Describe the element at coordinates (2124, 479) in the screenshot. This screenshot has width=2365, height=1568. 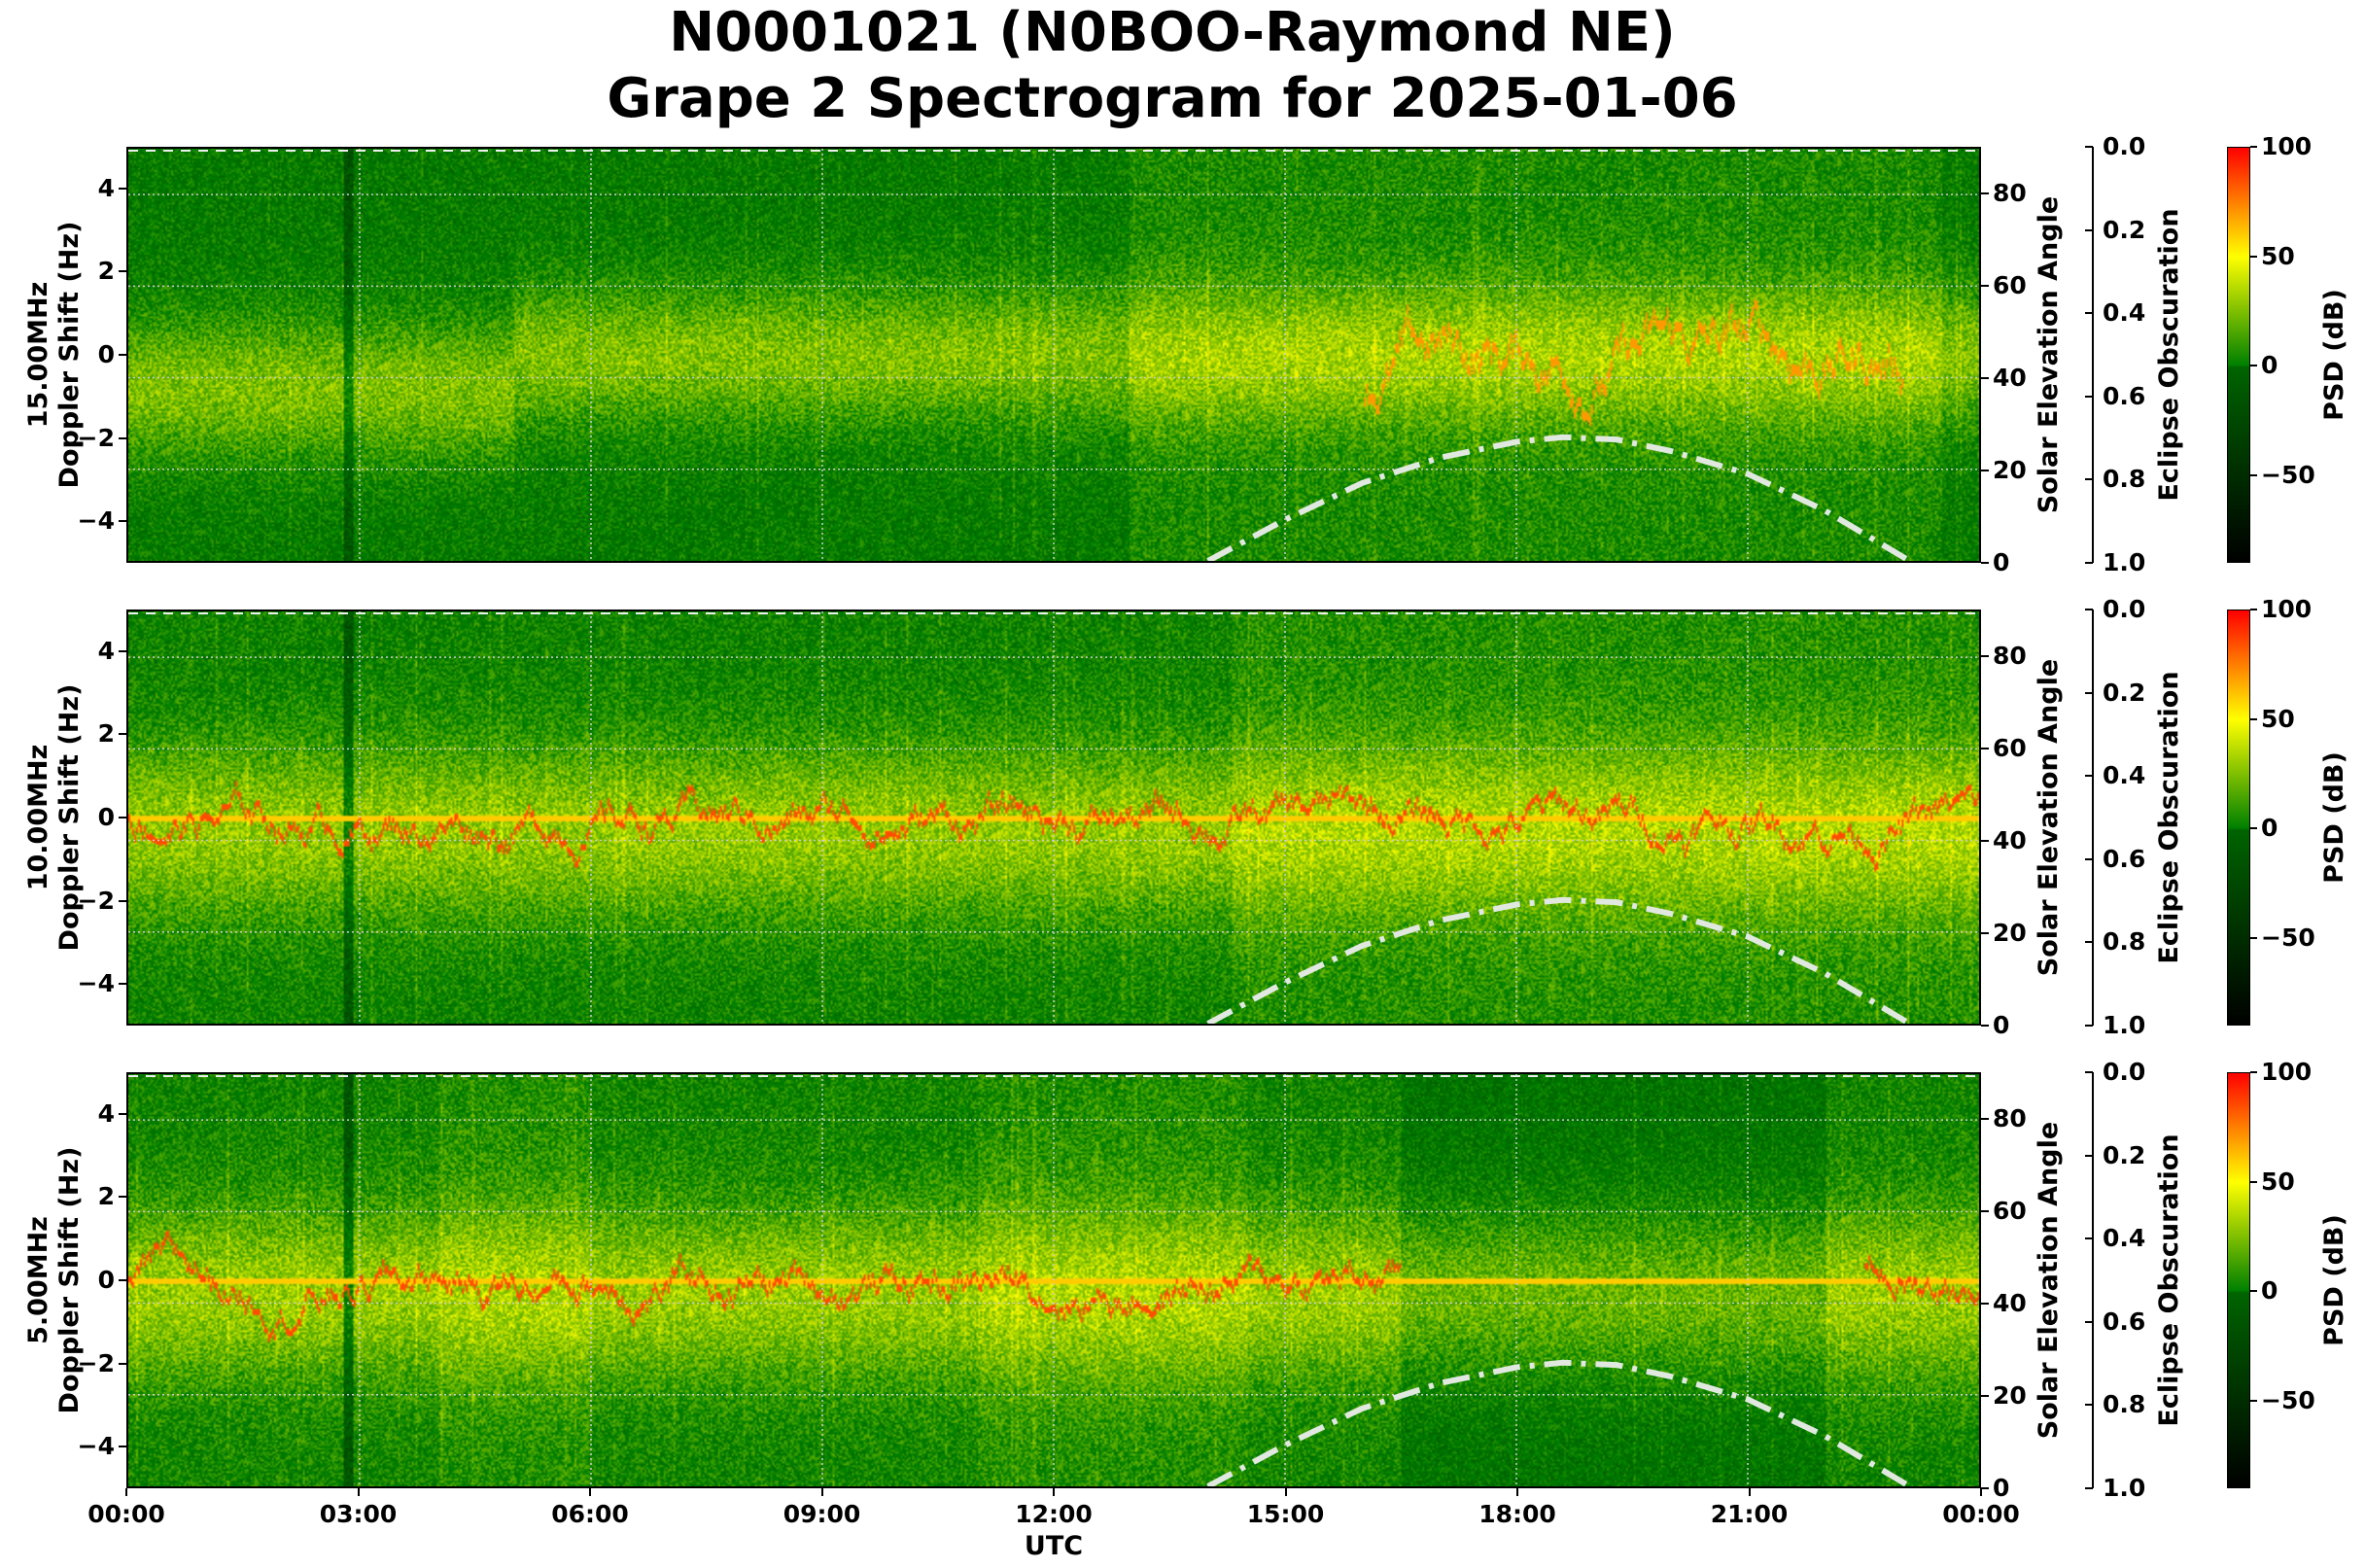
I see `eclipse-tick-label: 0.8` at that location.